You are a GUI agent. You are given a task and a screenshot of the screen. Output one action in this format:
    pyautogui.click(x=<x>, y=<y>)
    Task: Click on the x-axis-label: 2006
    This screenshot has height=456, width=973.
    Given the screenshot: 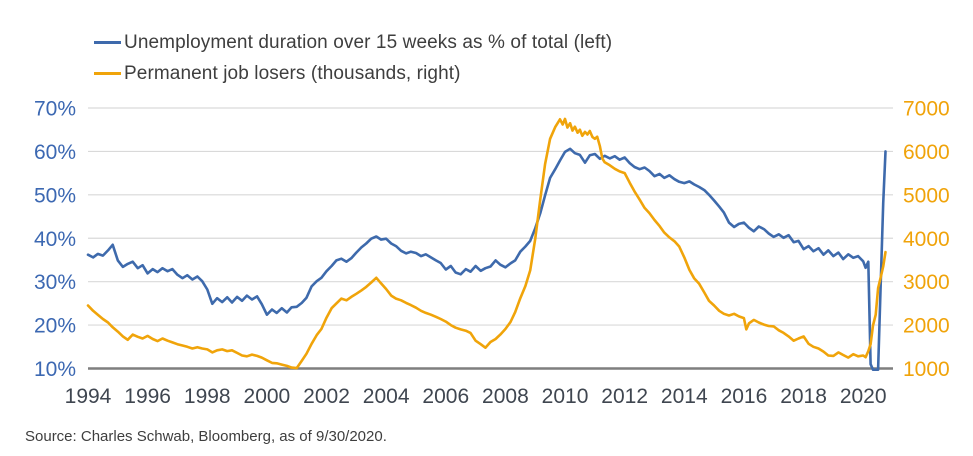 What is the action you would take?
    pyautogui.click(x=445, y=396)
    